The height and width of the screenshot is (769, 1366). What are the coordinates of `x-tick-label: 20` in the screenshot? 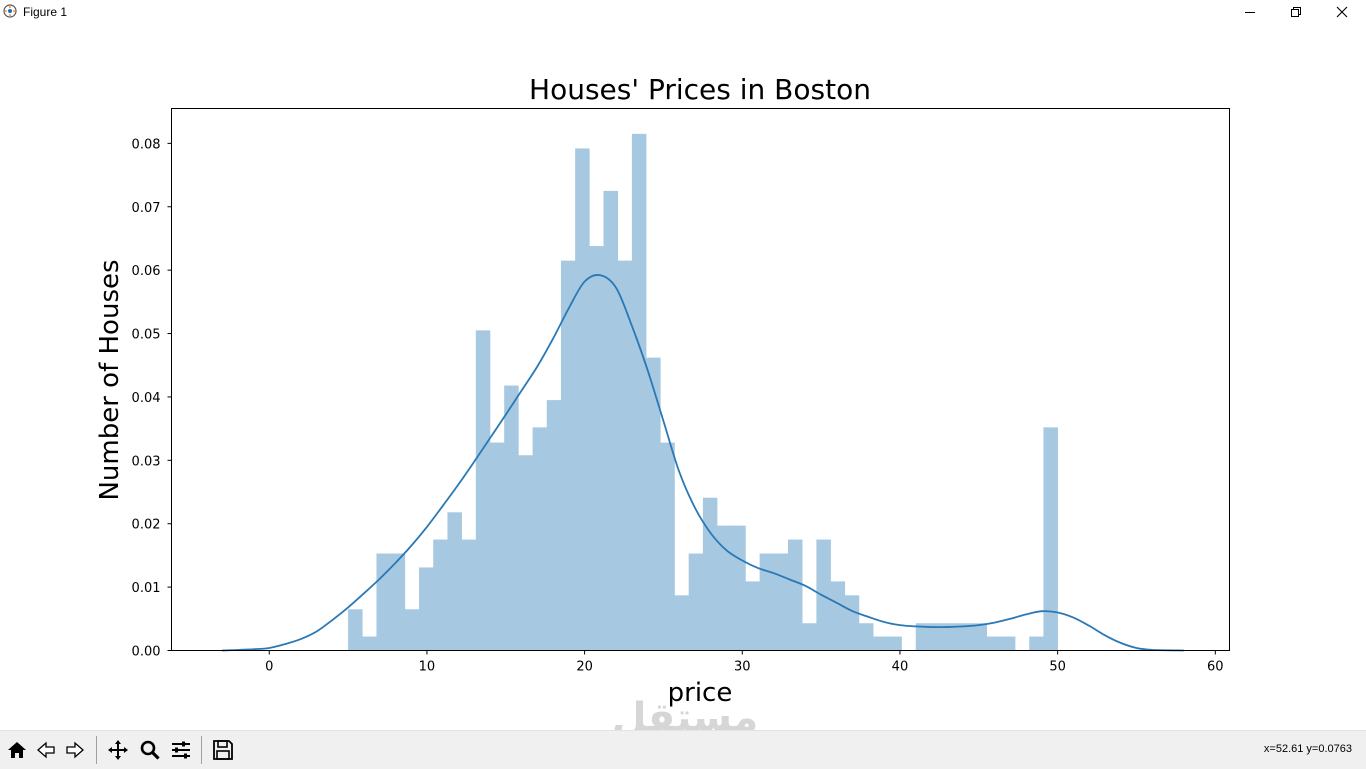 It's located at (584, 667).